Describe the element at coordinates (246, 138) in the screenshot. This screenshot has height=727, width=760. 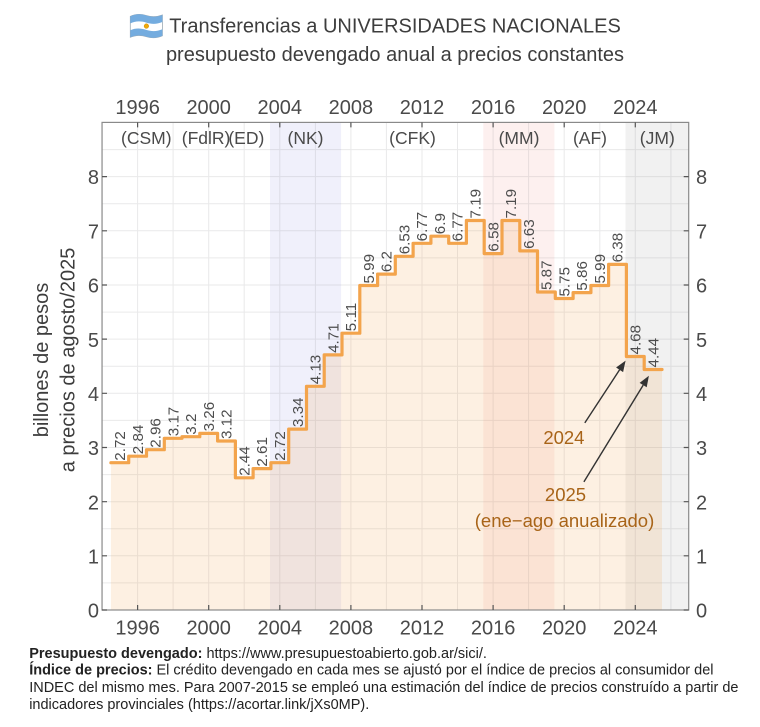
I see `svg-text: (ED)` at that location.